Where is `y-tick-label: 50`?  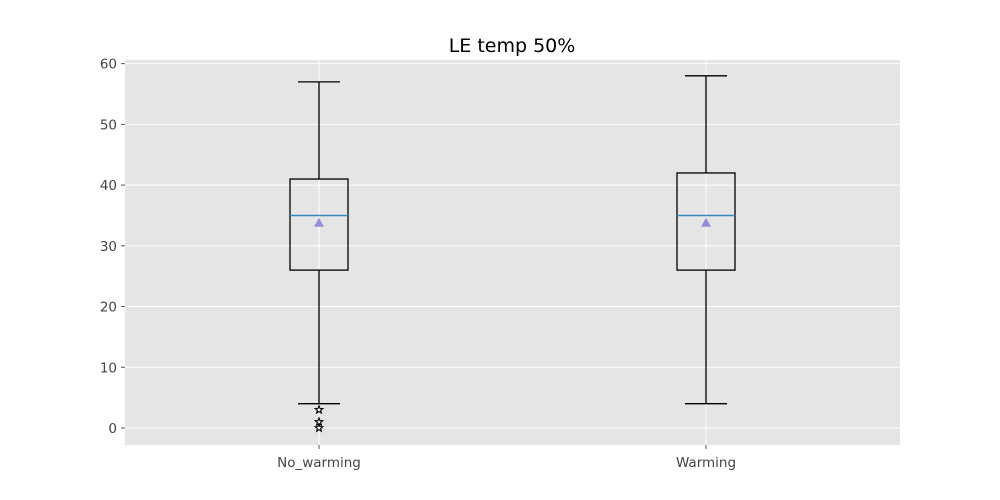
y-tick-label: 50 is located at coordinates (108, 125).